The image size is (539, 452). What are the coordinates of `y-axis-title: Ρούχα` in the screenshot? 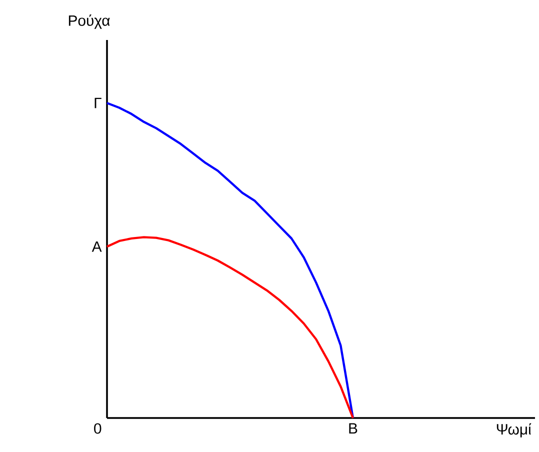 It's located at (89, 21).